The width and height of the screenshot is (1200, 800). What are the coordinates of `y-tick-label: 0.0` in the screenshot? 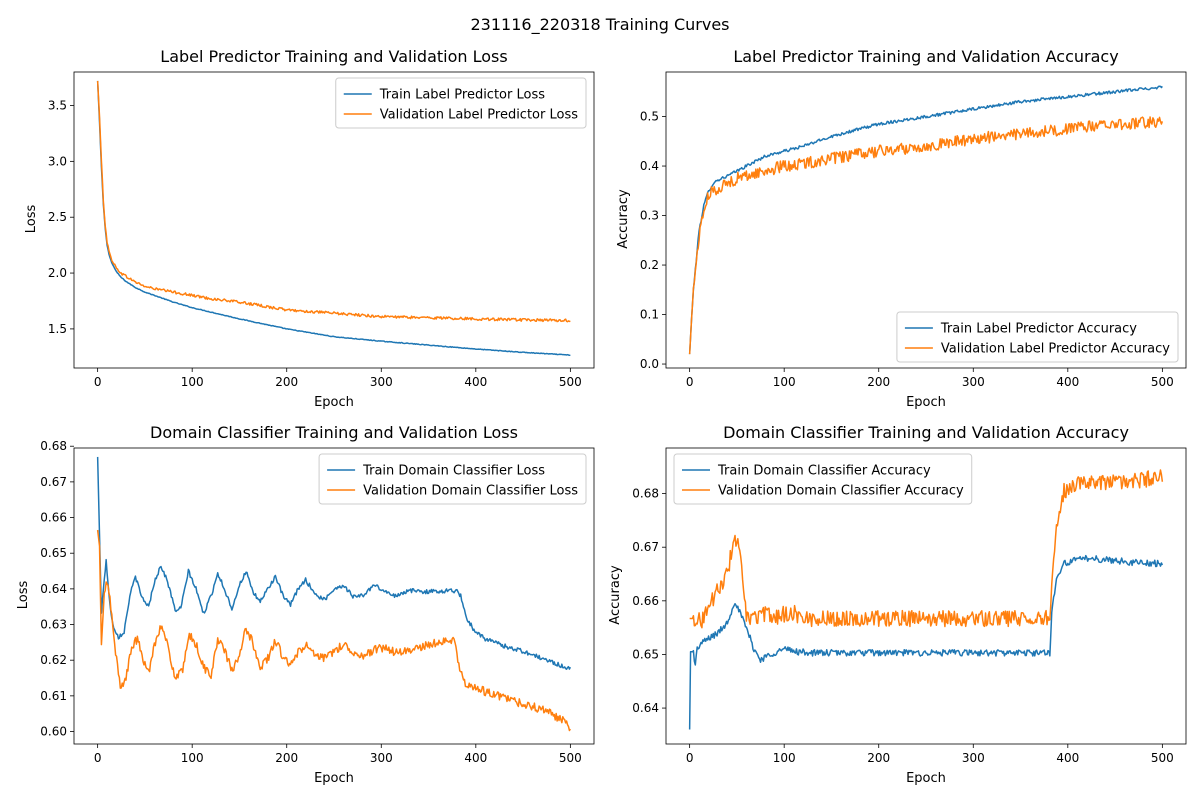 It's located at (649, 364).